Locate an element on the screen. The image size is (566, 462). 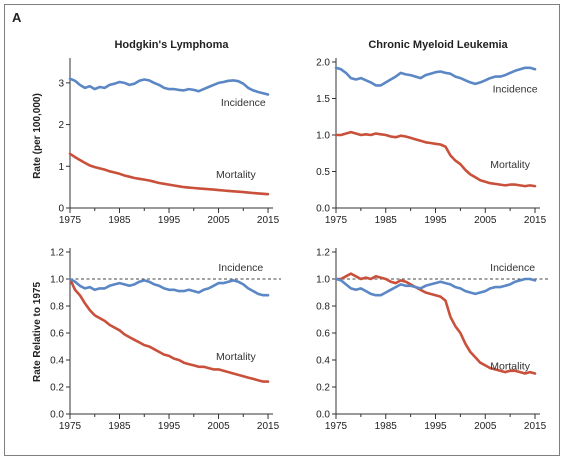
panel-label: A is located at coordinates (17, 17).